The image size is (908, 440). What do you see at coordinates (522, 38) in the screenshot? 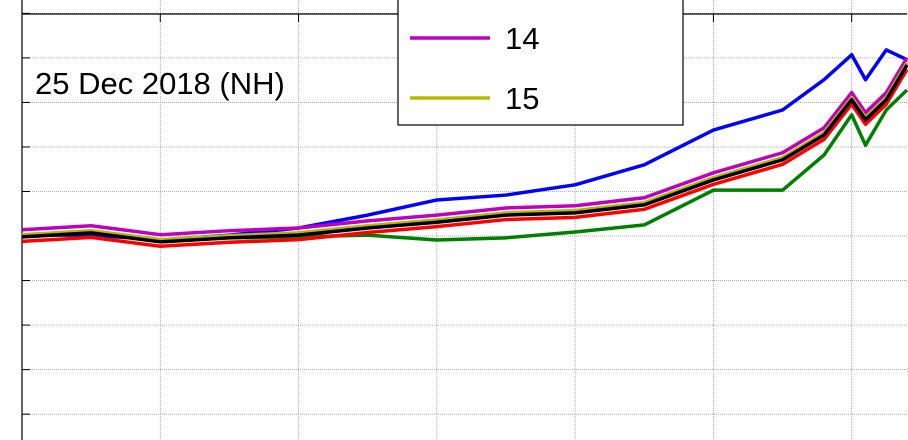
I see `legend-label: 14` at bounding box center [522, 38].